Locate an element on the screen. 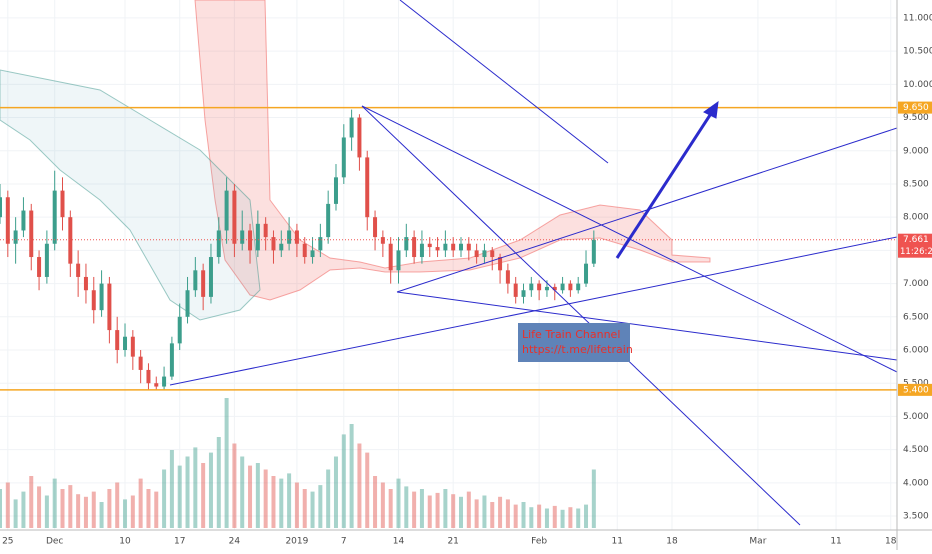 The image size is (932, 554). level-label: 9.650 is located at coordinates (916, 108).